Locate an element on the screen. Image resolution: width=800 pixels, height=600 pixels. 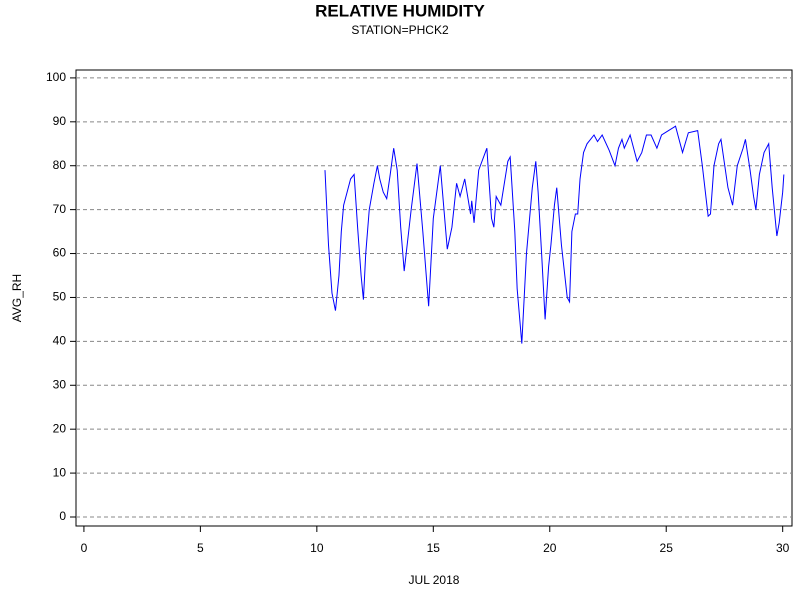
chart-title: RELATIVE HUMIDITY is located at coordinates (400, 10).